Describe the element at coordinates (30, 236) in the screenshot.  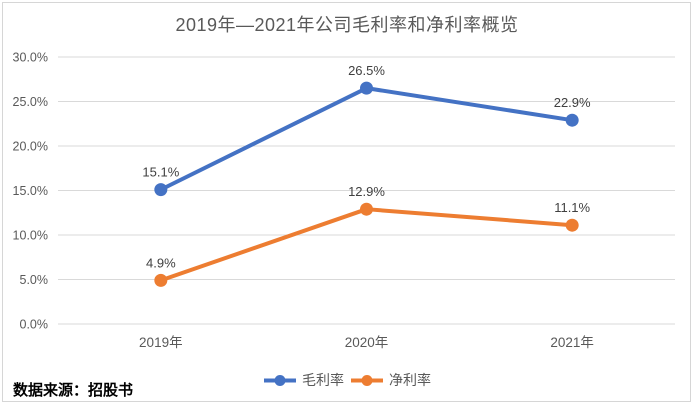
I see `y-tick-label: 10.0%` at that location.